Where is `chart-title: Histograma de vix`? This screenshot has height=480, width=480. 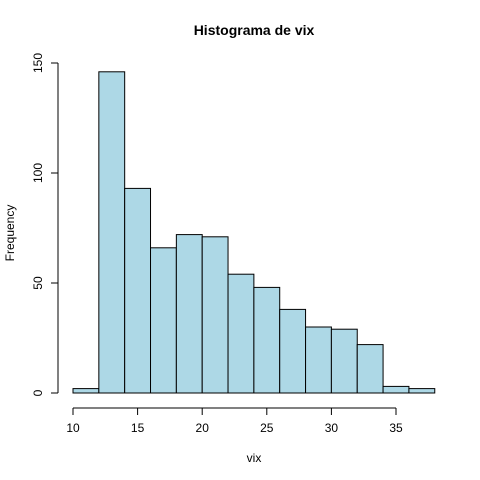 chart-title: Histograma de vix is located at coordinates (254, 30).